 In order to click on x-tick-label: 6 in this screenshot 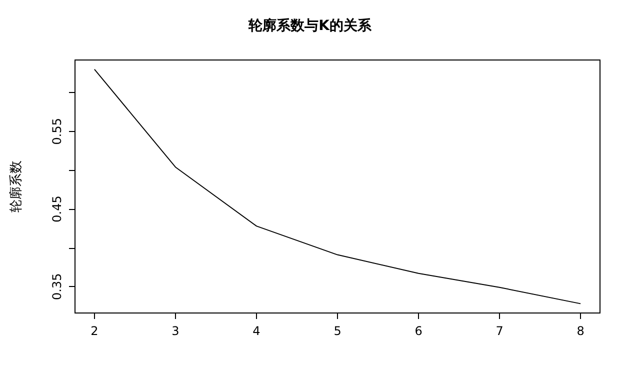, I will do `click(418, 331)`.